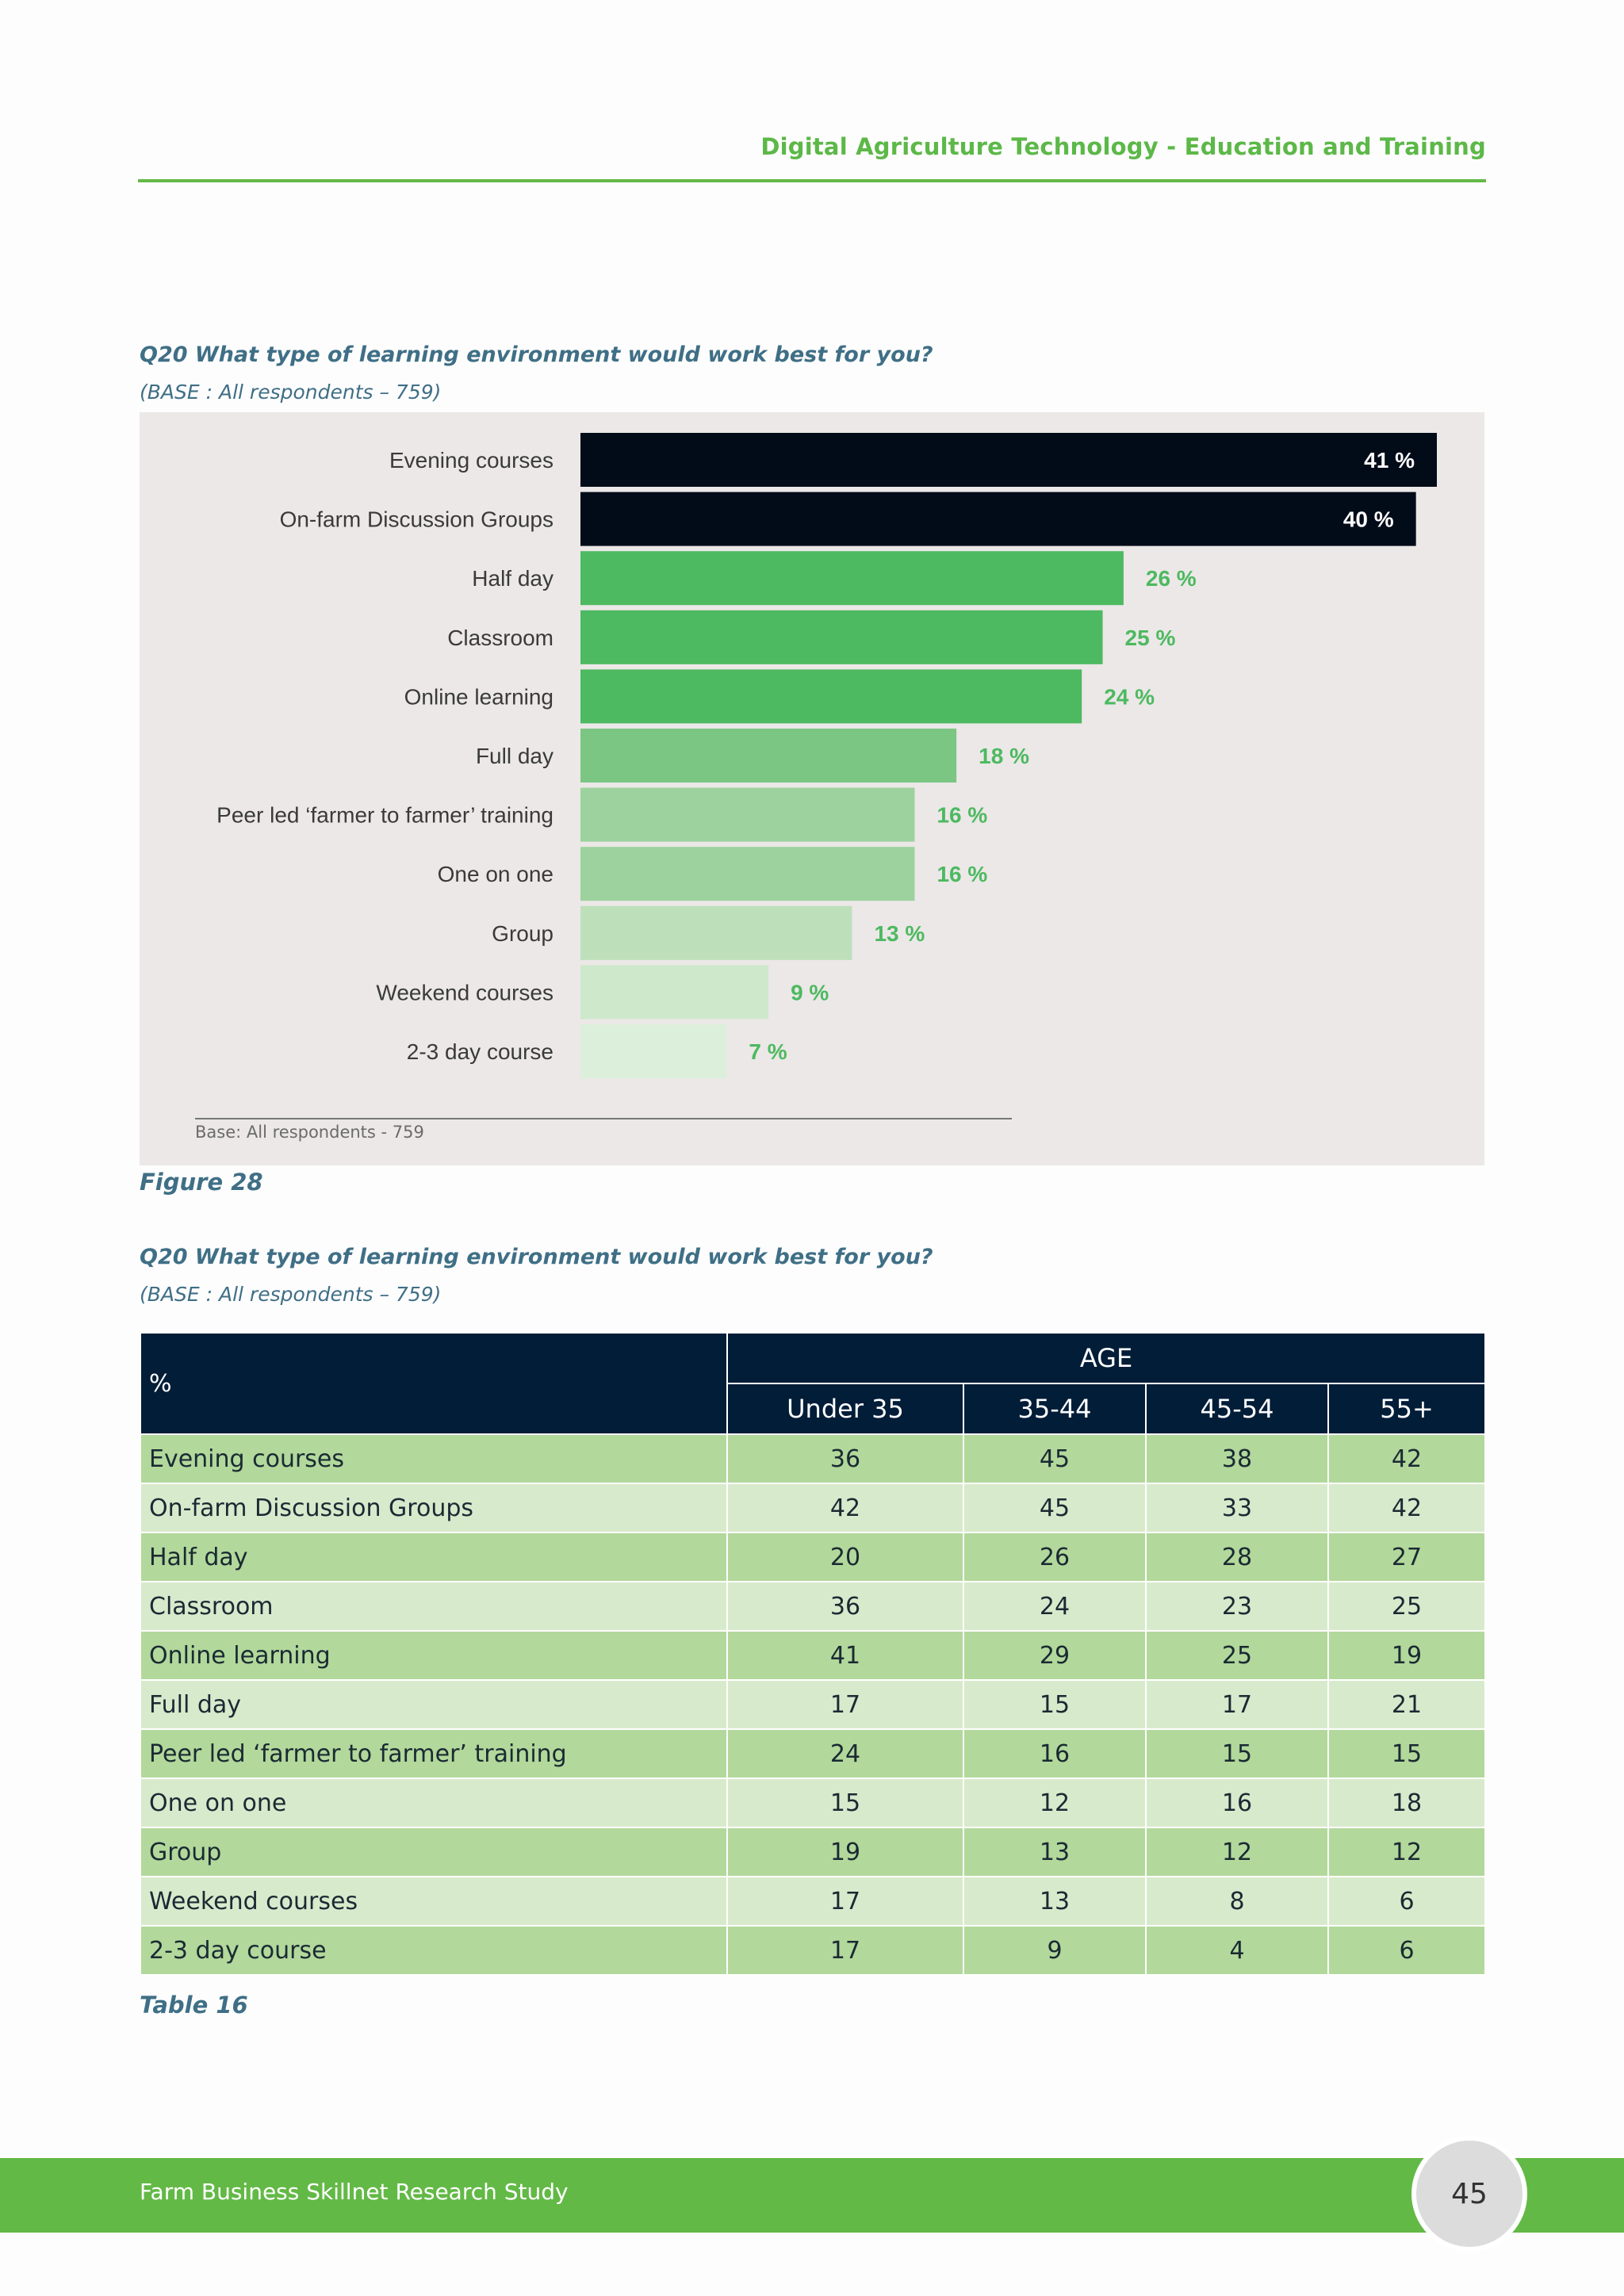 This screenshot has width=1624, height=2296. I want to click on table-row: Group 19 13 12 12, so click(813, 1852).